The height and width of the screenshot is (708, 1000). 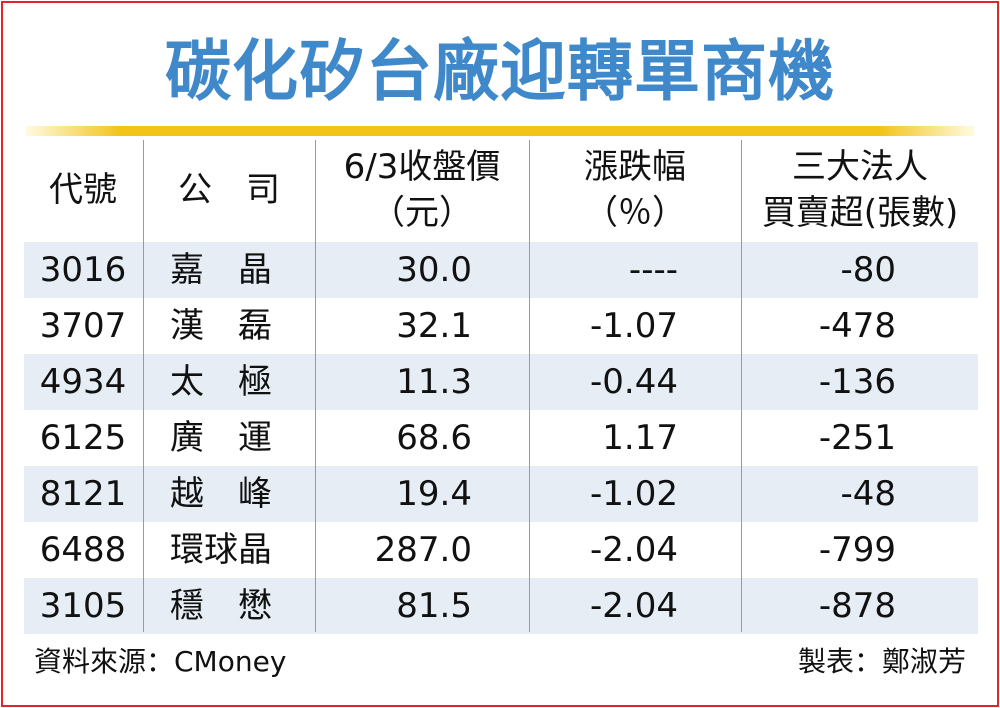 I want to click on cell-company: 穩 懋, so click(x=221, y=606).